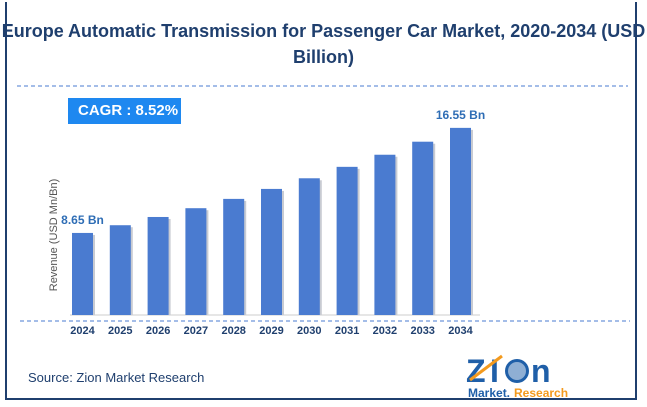  What do you see at coordinates (120, 270) in the screenshot?
I see `bar-2025` at bounding box center [120, 270].